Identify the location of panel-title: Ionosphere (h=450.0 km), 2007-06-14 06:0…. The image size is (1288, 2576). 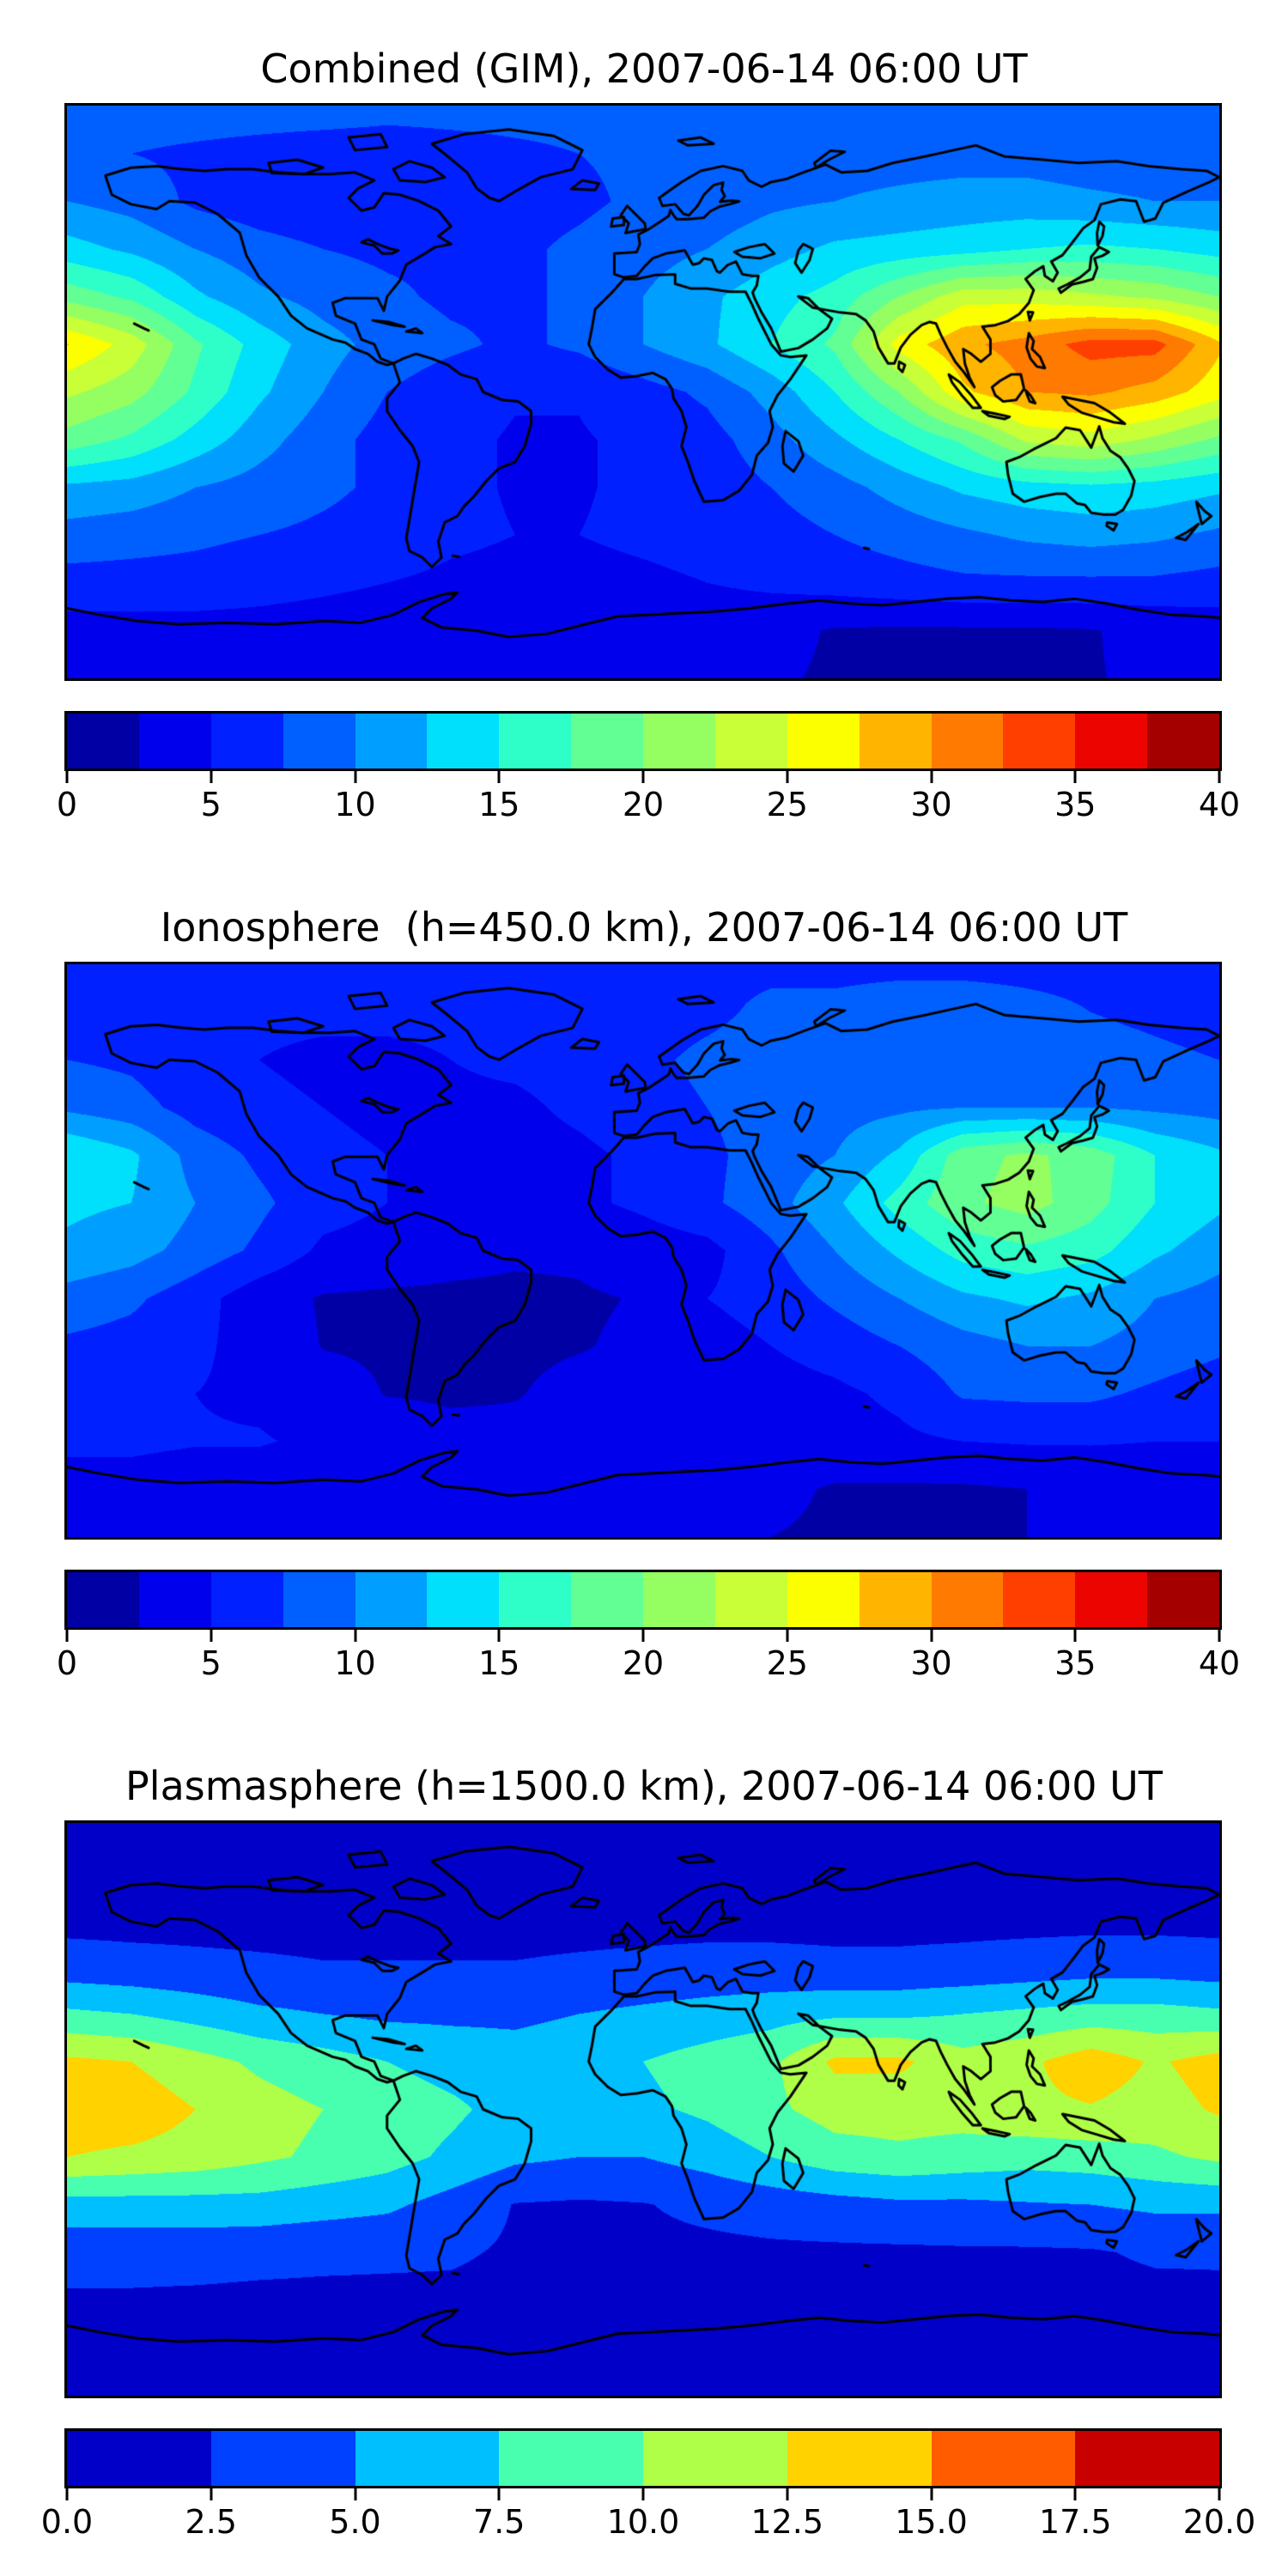
(644, 928).